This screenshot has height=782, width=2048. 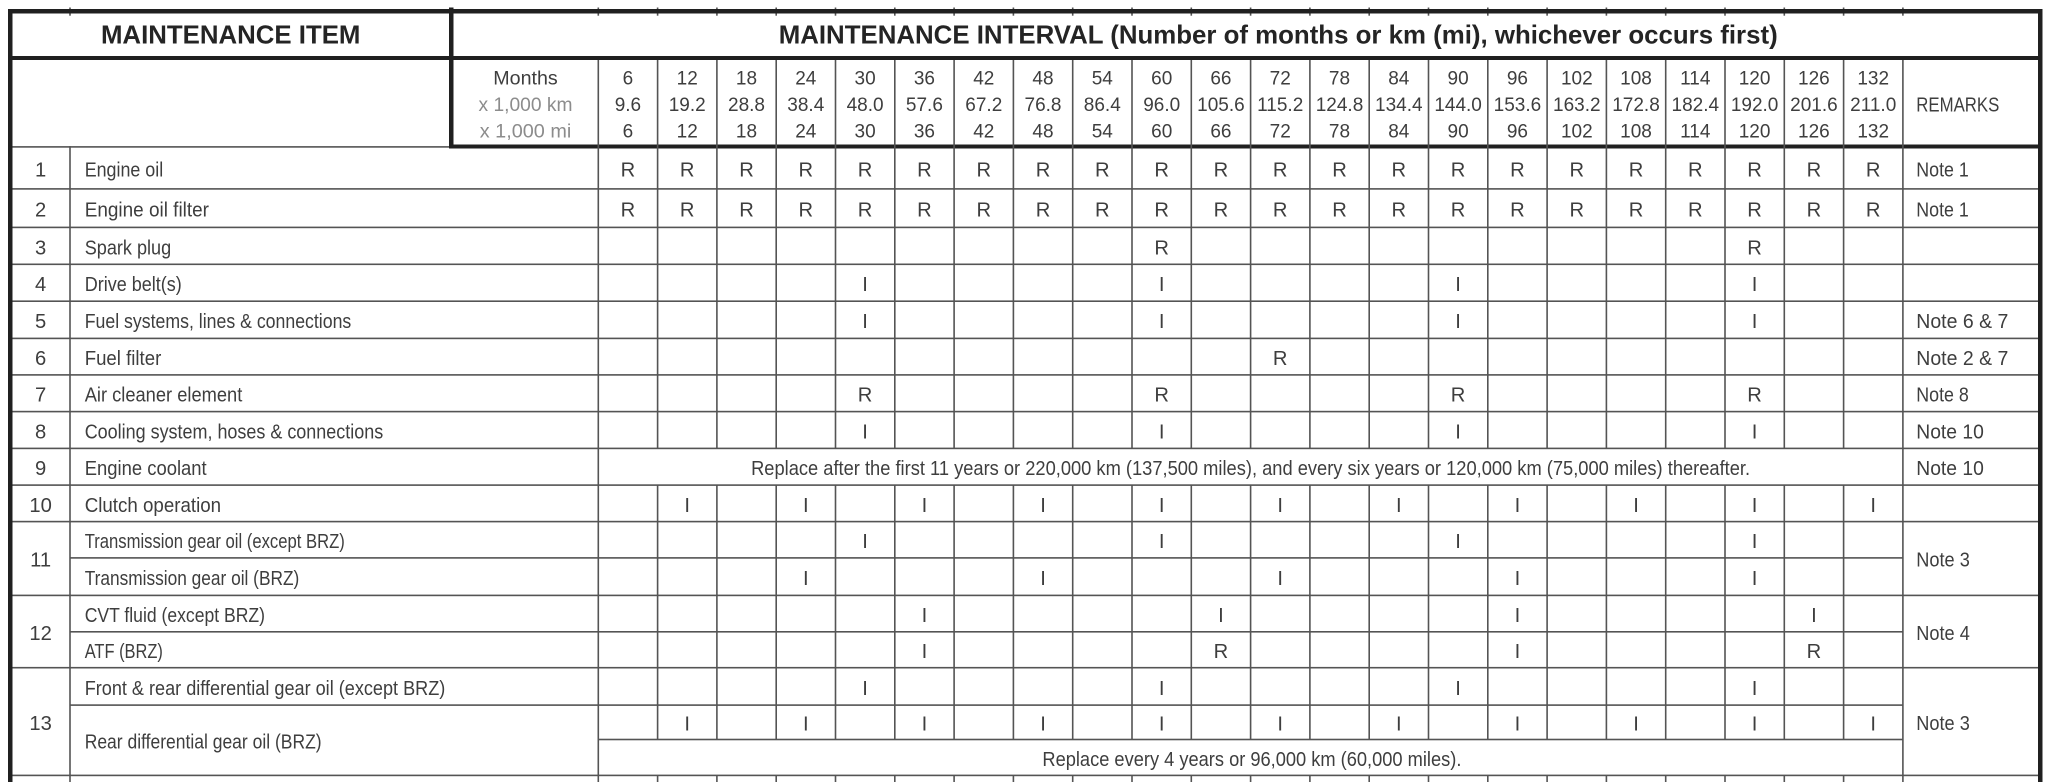 I want to click on svg-text: 8, so click(x=40, y=432).